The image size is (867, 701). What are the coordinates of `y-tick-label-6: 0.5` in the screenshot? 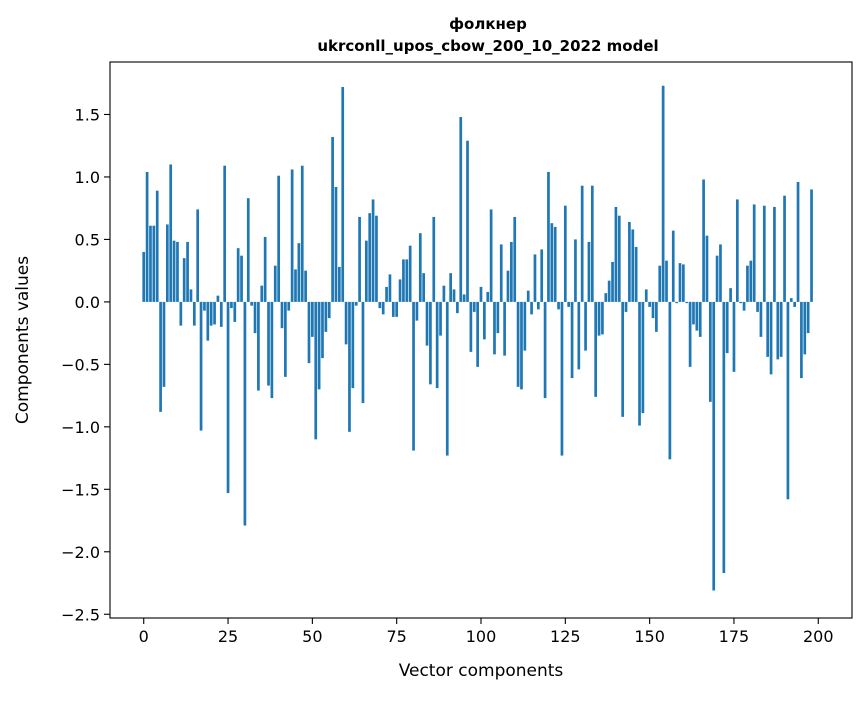 It's located at (87, 239).